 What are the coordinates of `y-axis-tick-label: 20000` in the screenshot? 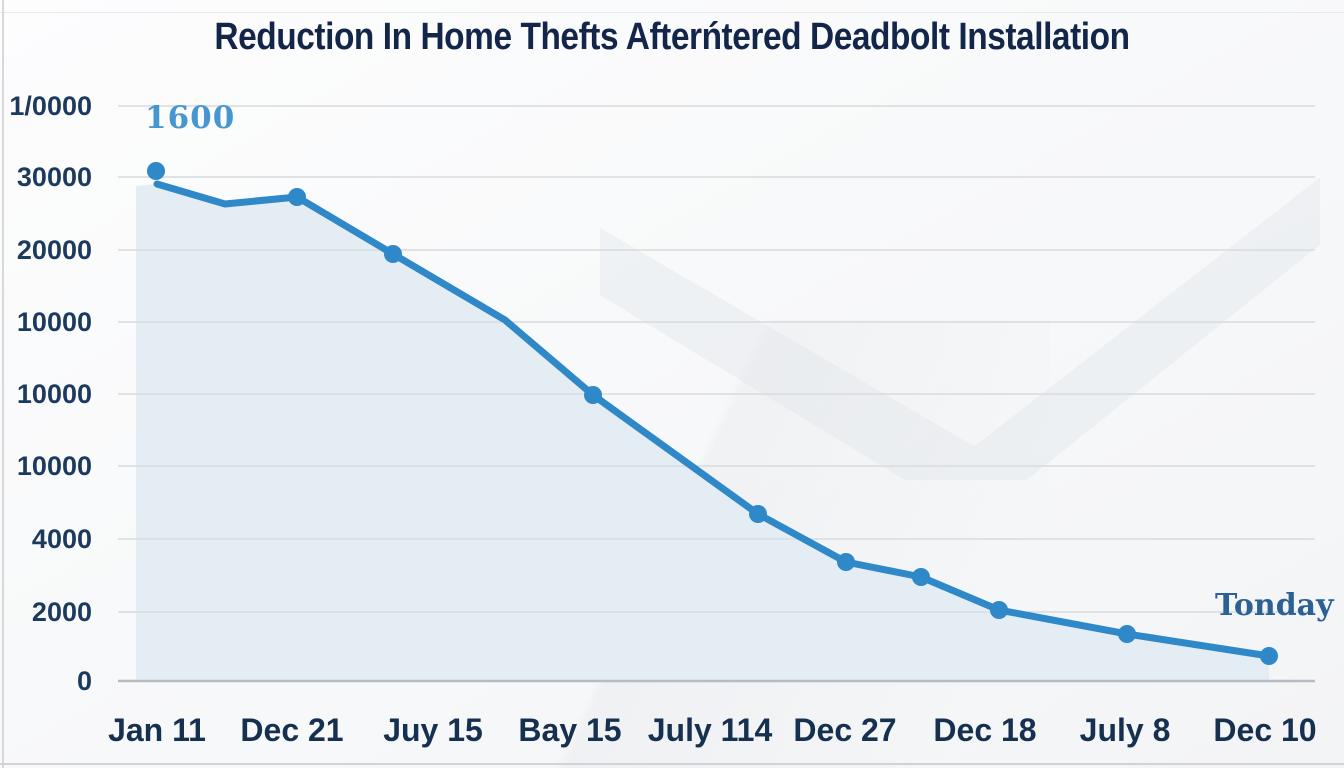 It's located at (54, 250).